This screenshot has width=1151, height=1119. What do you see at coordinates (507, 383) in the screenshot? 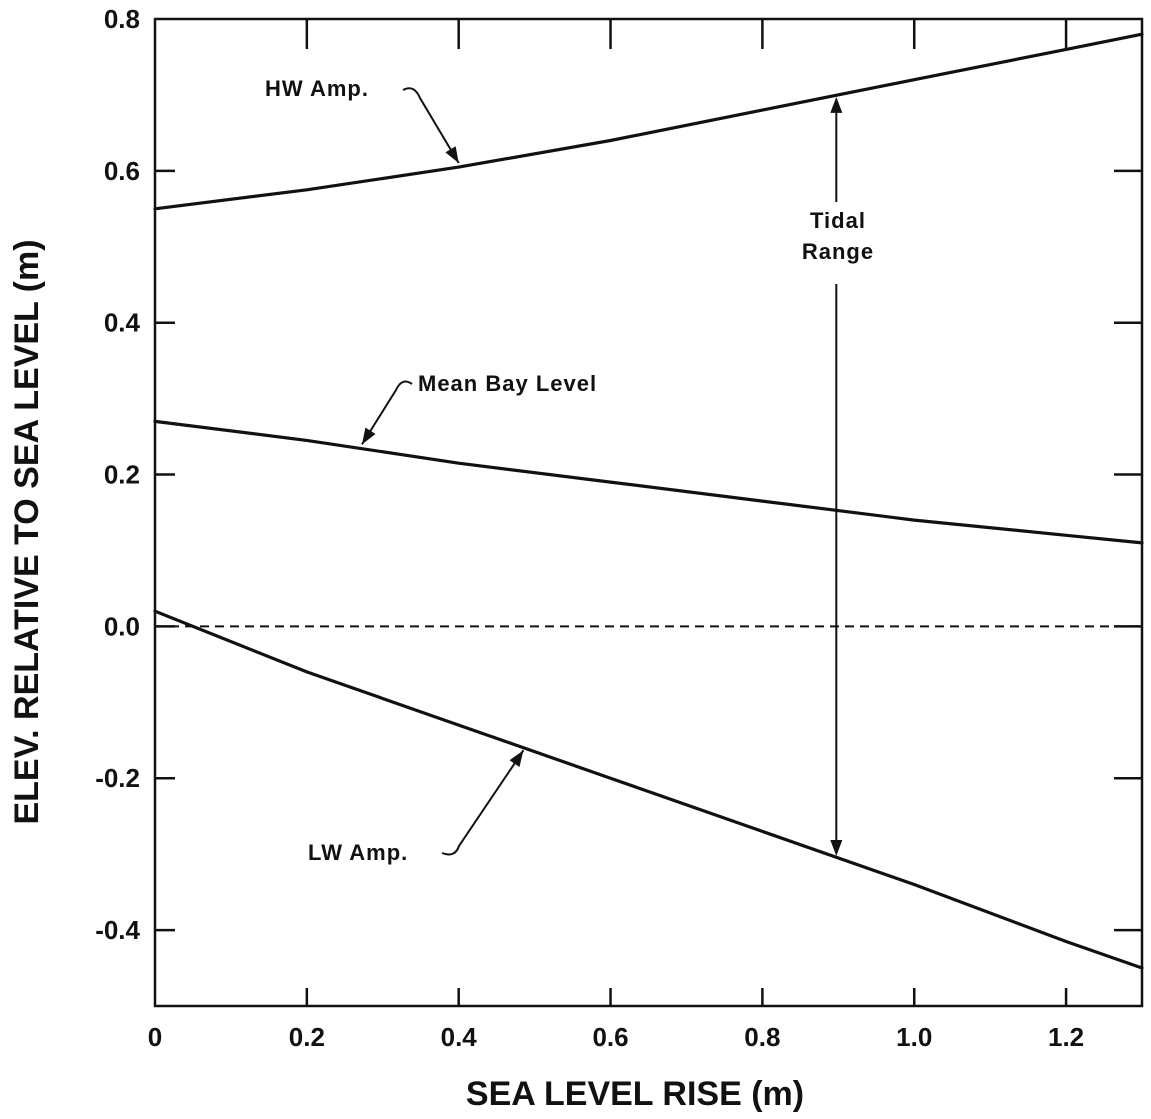
I see `mean-bay-level-label: Mean Bay Level` at bounding box center [507, 383].